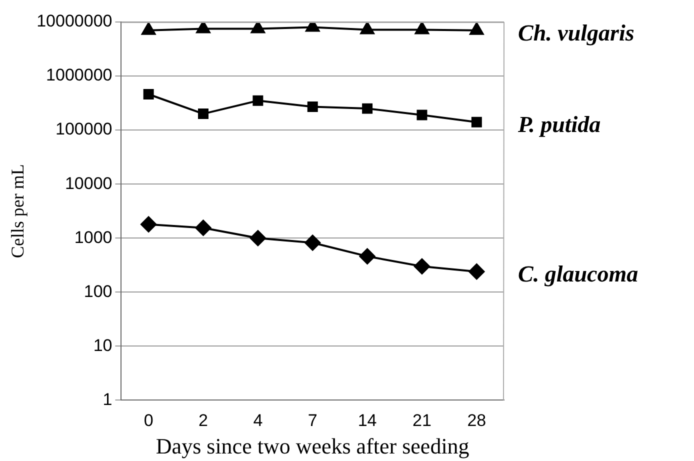 Image resolution: width=694 pixels, height=461 pixels. What do you see at coordinates (102, 345) in the screenshot?
I see `y-tick-label: 10` at bounding box center [102, 345].